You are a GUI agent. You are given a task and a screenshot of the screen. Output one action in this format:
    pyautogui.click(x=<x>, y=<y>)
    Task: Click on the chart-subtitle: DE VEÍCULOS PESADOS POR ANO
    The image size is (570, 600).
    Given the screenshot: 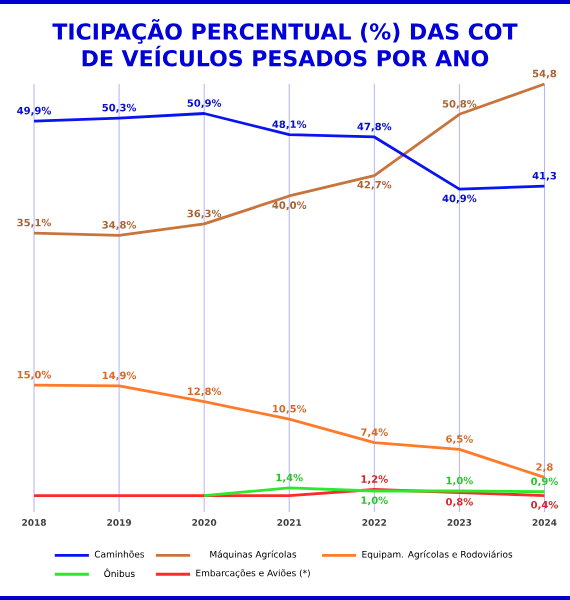 What is the action you would take?
    pyautogui.click(x=285, y=56)
    